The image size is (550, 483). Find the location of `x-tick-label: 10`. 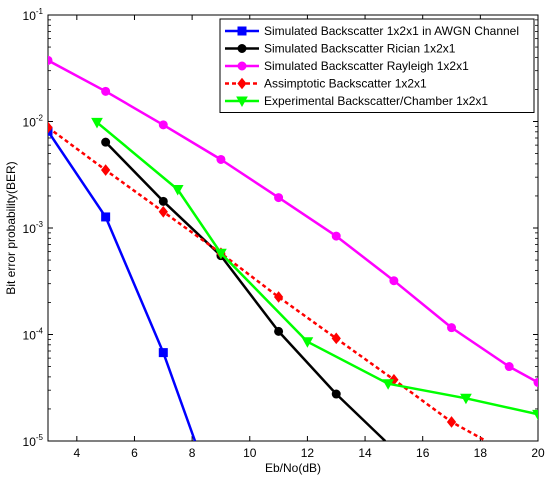

x-tick-label: 10 is located at coordinates (250, 453).